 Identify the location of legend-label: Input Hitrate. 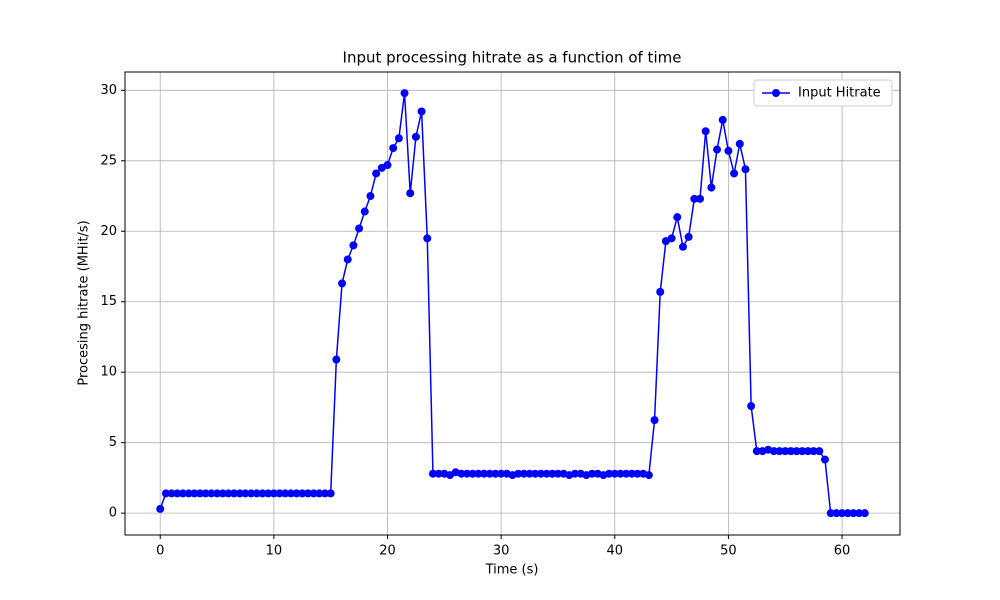
(839, 93).